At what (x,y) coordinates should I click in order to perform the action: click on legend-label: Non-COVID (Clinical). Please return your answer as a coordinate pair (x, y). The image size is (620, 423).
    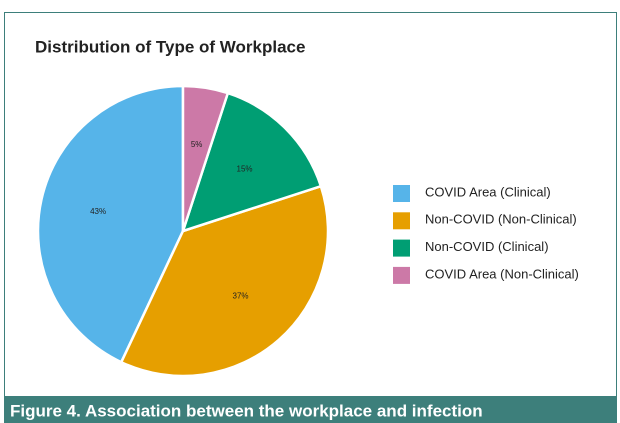
    Looking at the image, I should click on (487, 246).